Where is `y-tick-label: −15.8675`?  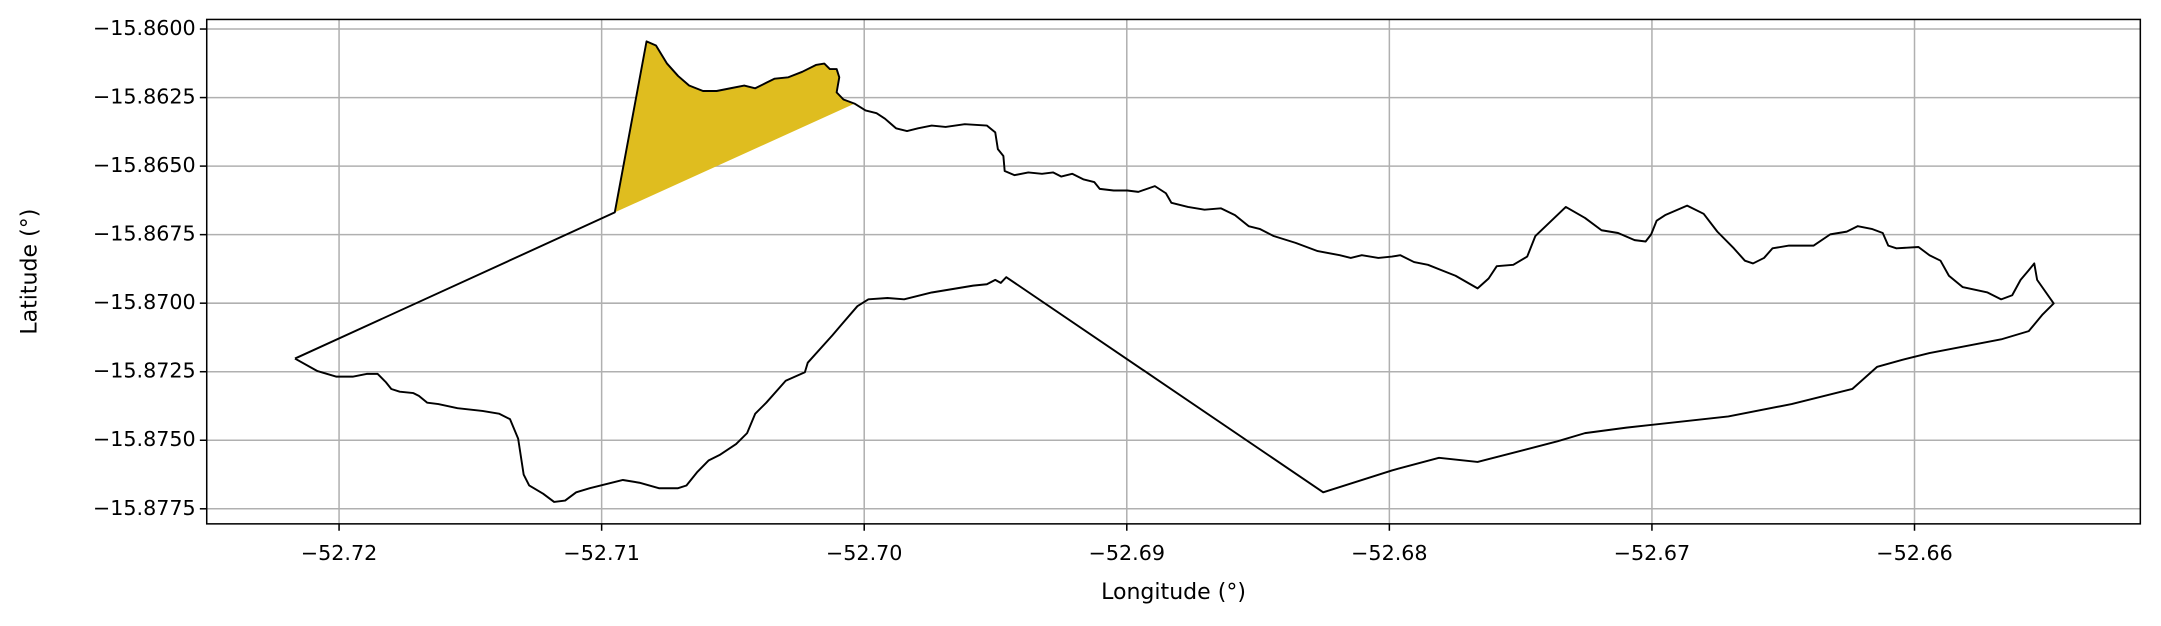 y-tick-label: −15.8675 is located at coordinates (144, 234).